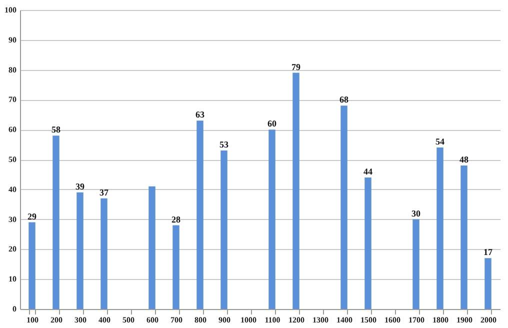 This screenshot has width=508, height=328. What do you see at coordinates (416, 213) in the screenshot?
I see `data-label: 30` at bounding box center [416, 213].